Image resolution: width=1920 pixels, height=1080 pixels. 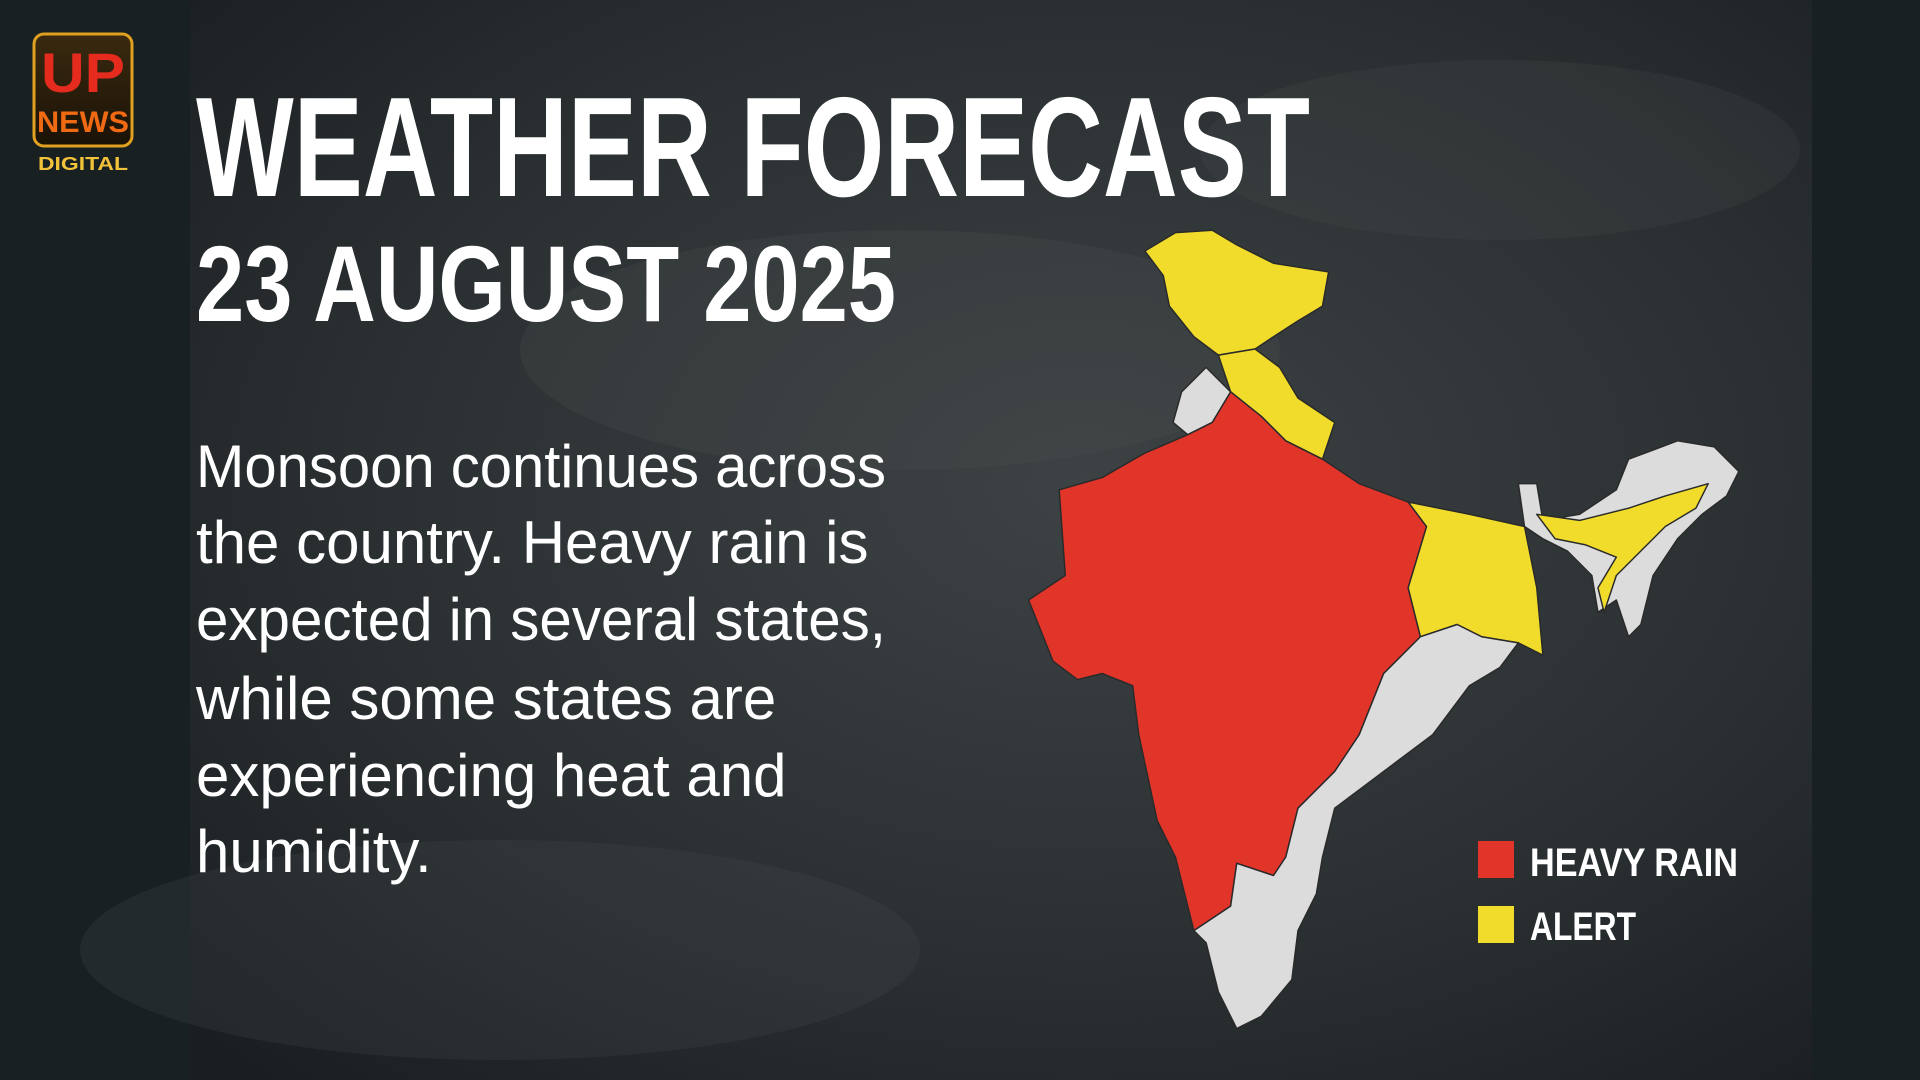 What do you see at coordinates (1634, 863) in the screenshot?
I see `legend-label: HEAVY RAIN` at bounding box center [1634, 863].